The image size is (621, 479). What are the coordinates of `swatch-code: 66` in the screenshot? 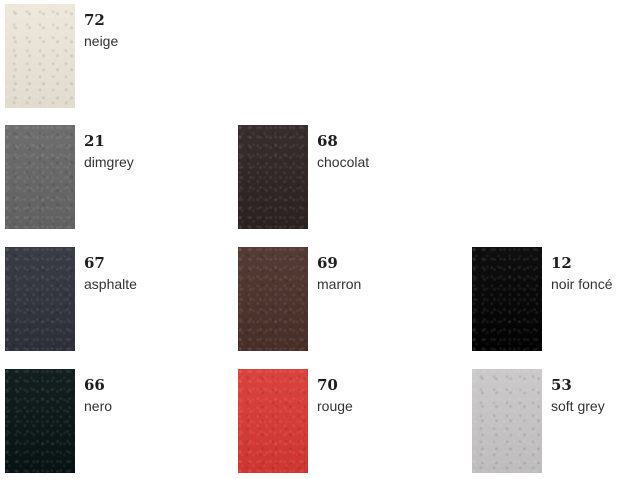 It's located at (94, 385).